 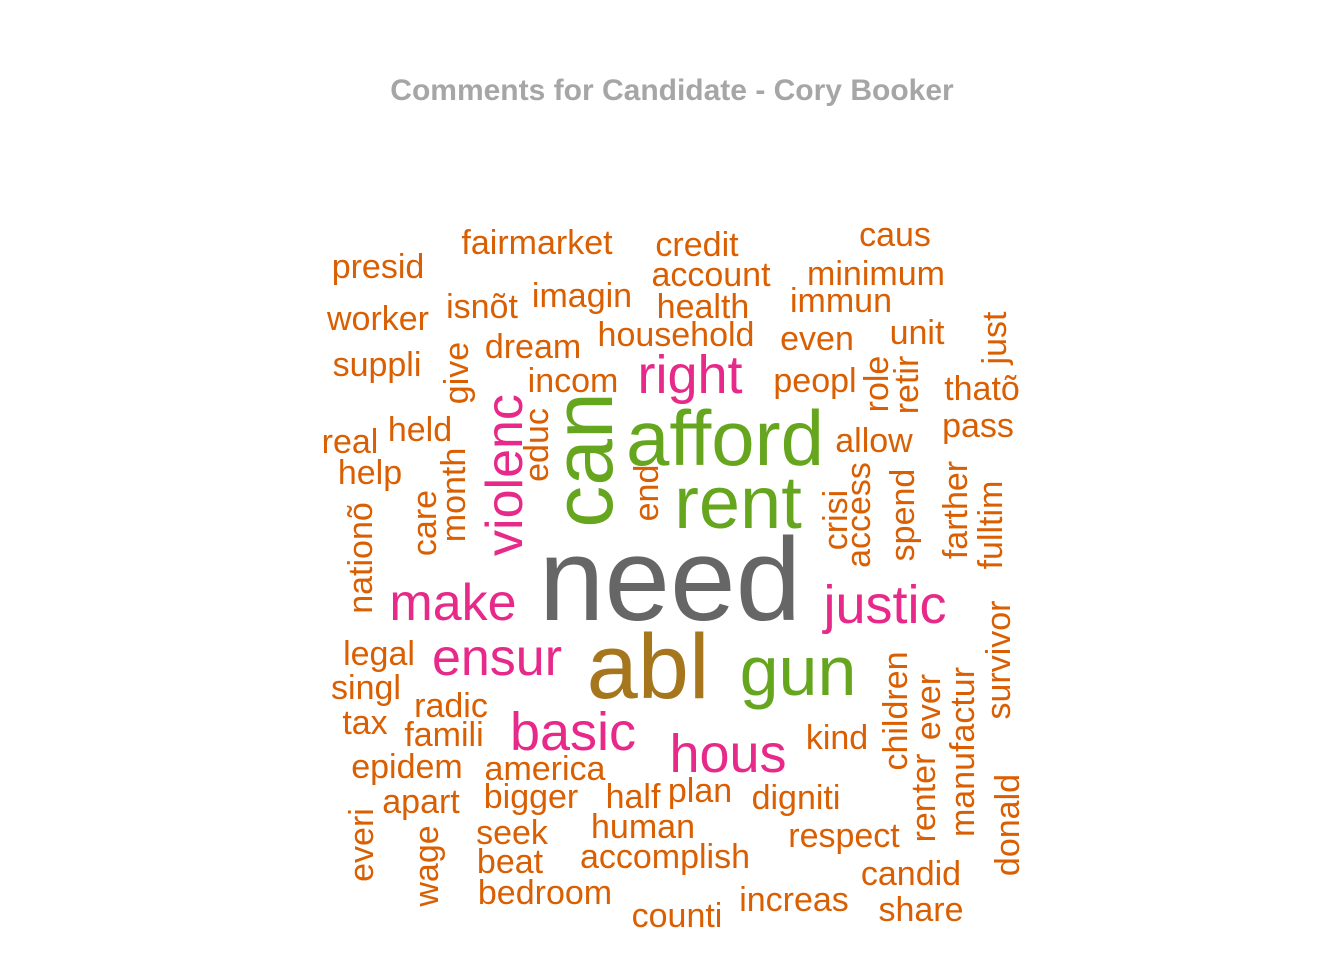 I want to click on word-just: just, so click(x=995, y=338).